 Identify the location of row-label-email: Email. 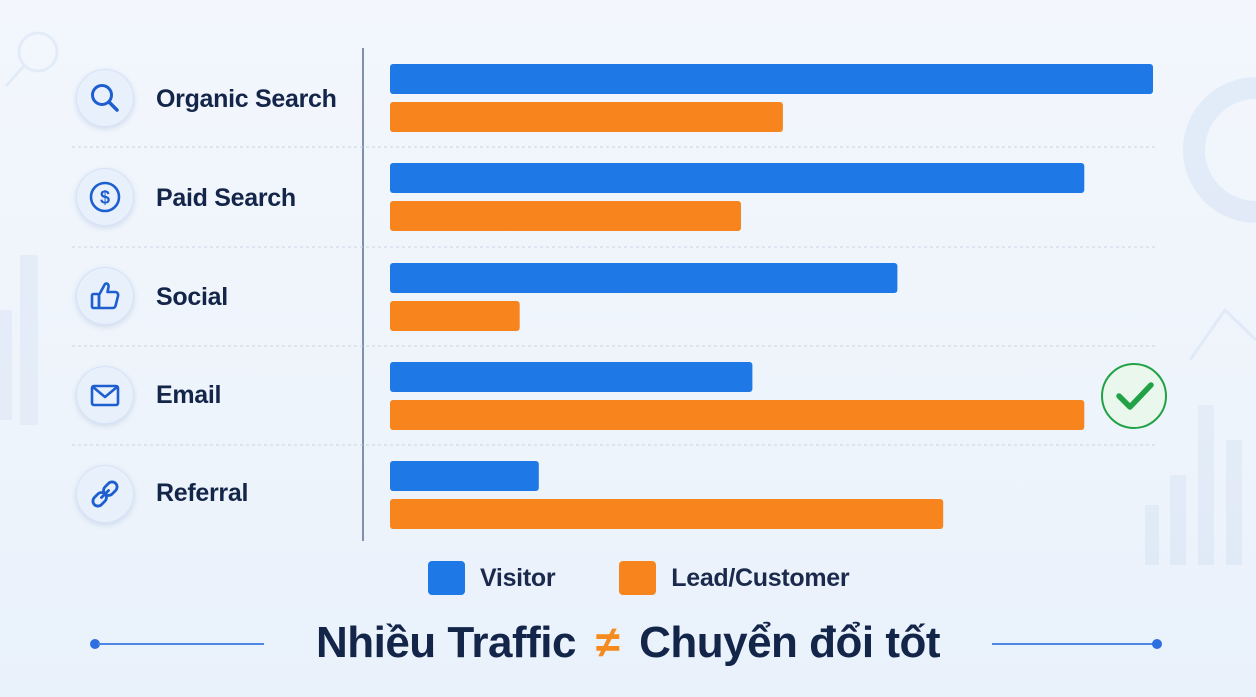
(189, 395).